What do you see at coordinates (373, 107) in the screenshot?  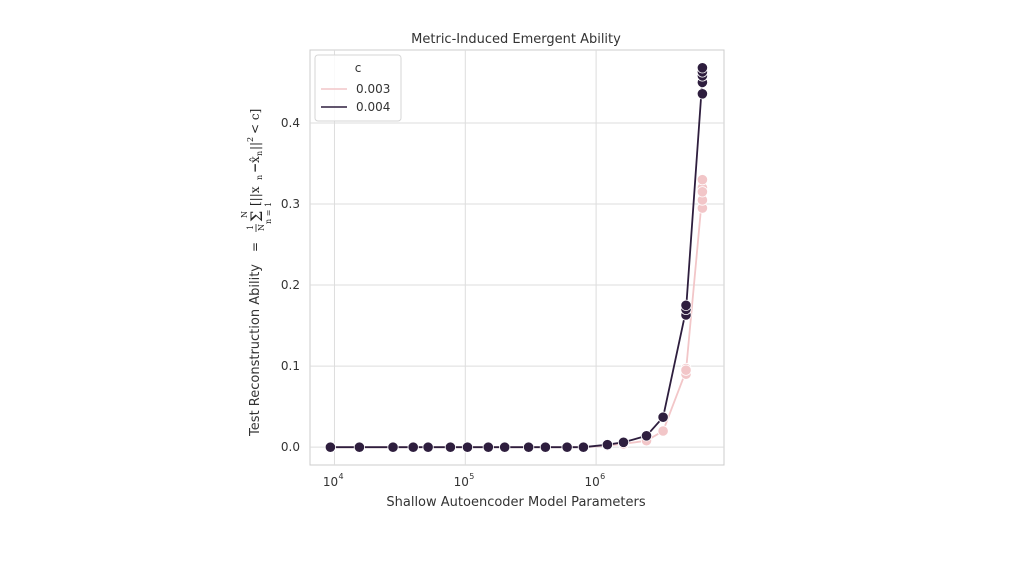 I see `legend-label-0004: 0.004` at bounding box center [373, 107].